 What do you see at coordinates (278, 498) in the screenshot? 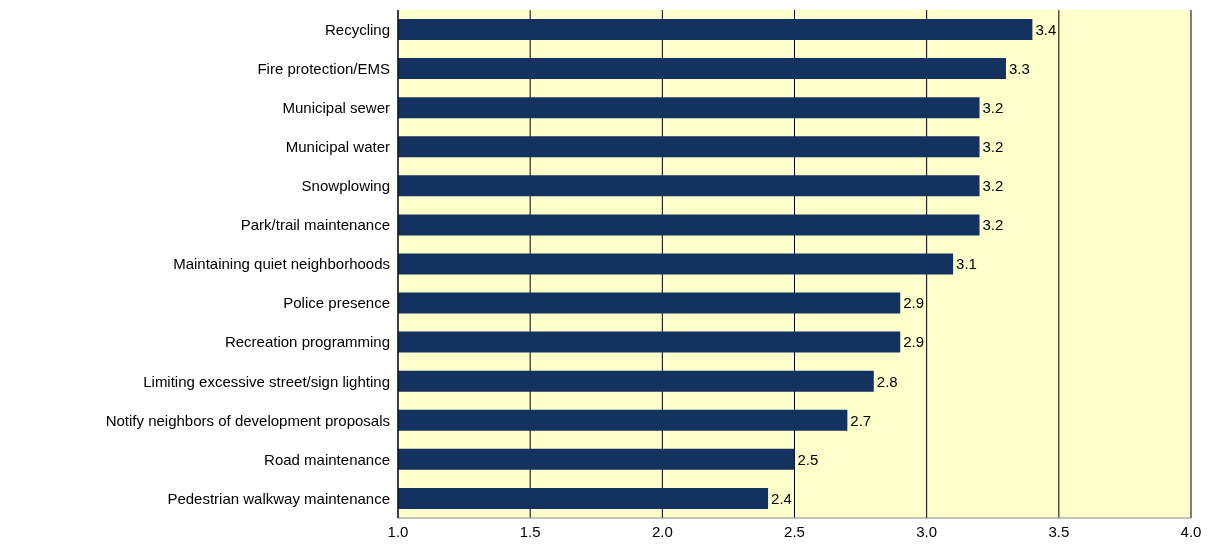
I see `y-tick-label: Pedestrian walkway maintenance` at bounding box center [278, 498].